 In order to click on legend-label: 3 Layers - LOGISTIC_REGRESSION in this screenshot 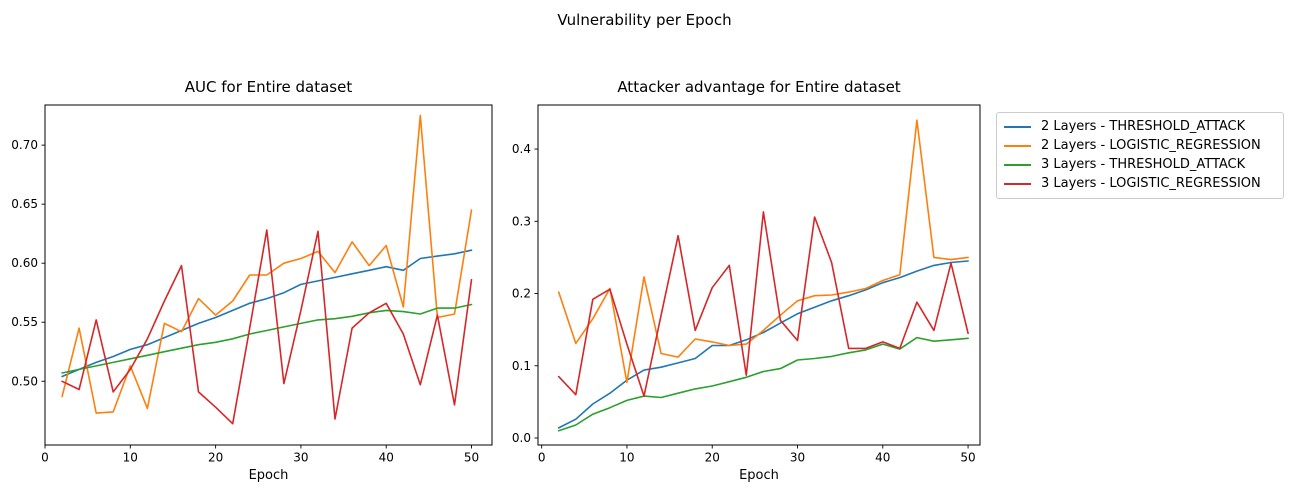, I will do `click(1151, 184)`.